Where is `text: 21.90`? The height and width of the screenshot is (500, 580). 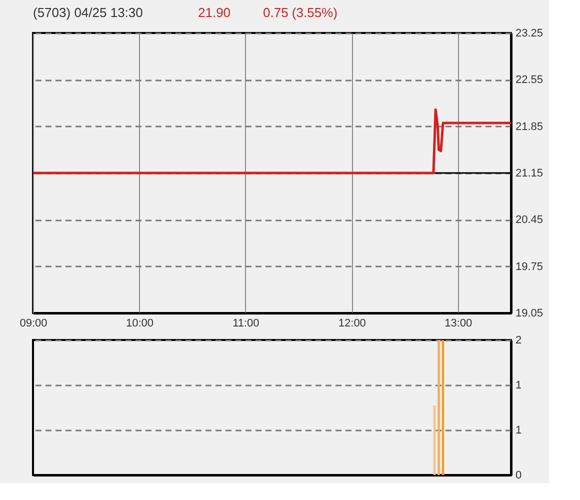
text: 21.90 is located at coordinates (214, 12).